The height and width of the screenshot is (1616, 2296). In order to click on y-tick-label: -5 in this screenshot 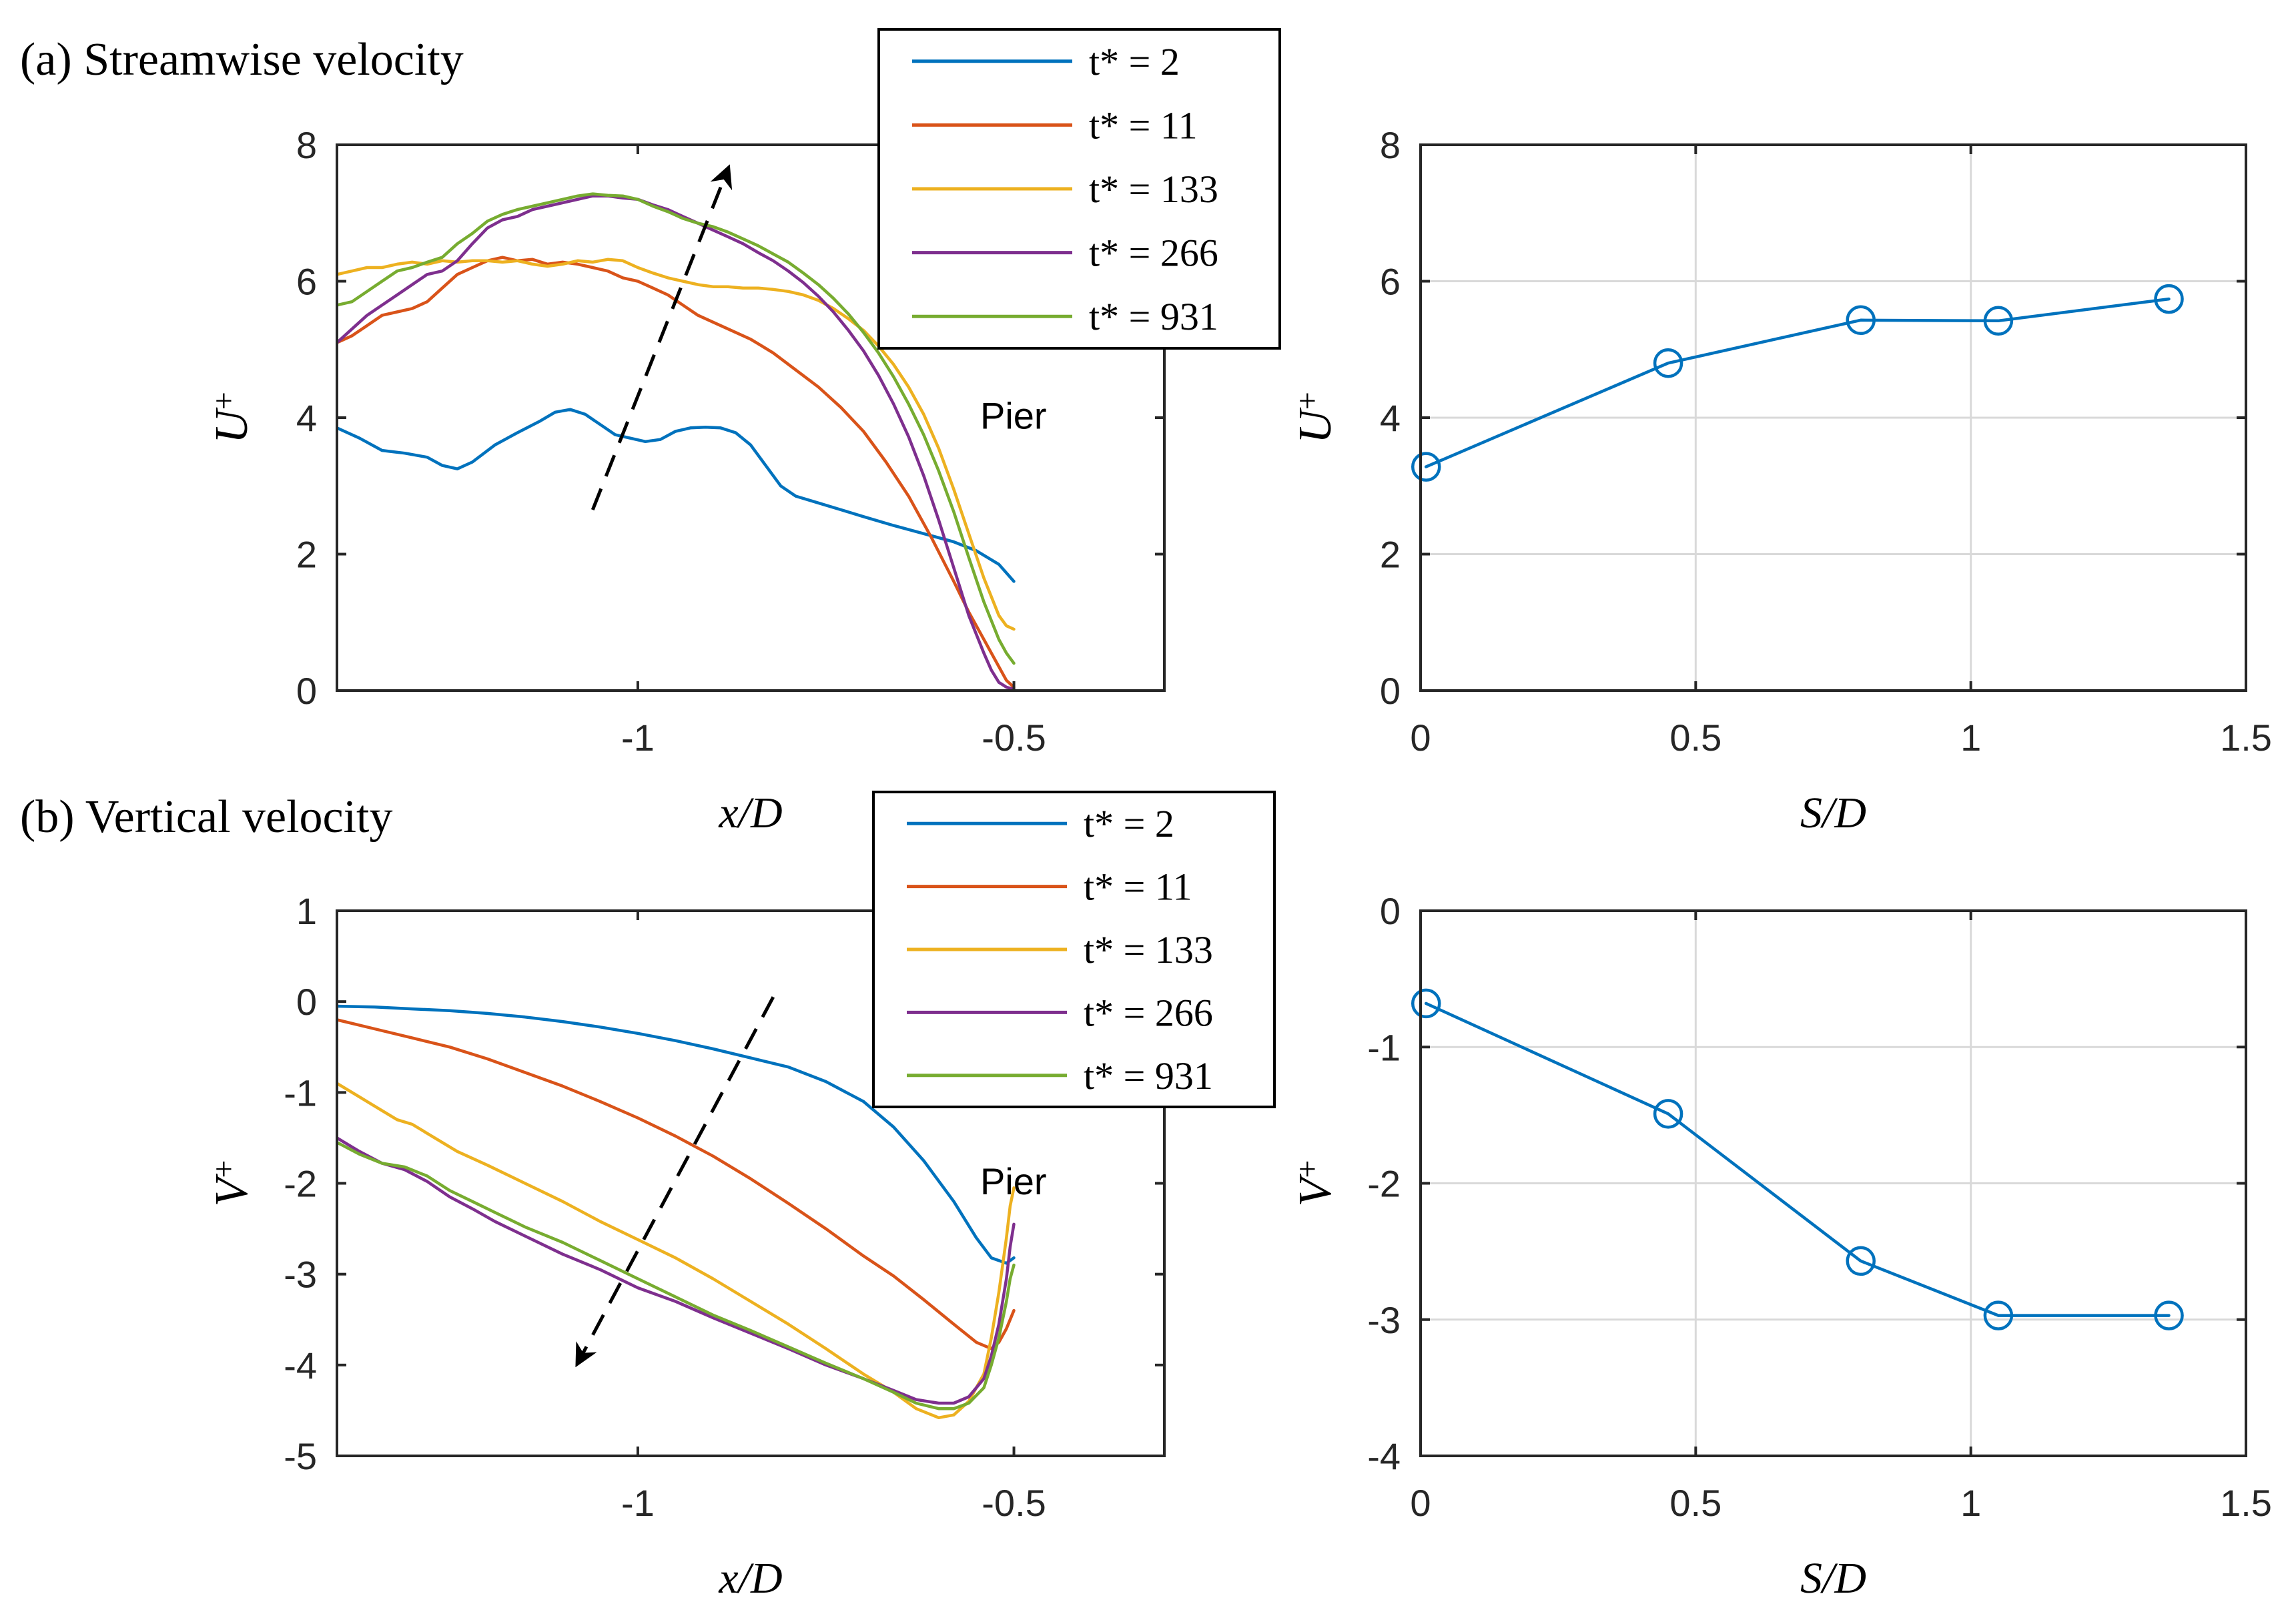, I will do `click(300, 1456)`.